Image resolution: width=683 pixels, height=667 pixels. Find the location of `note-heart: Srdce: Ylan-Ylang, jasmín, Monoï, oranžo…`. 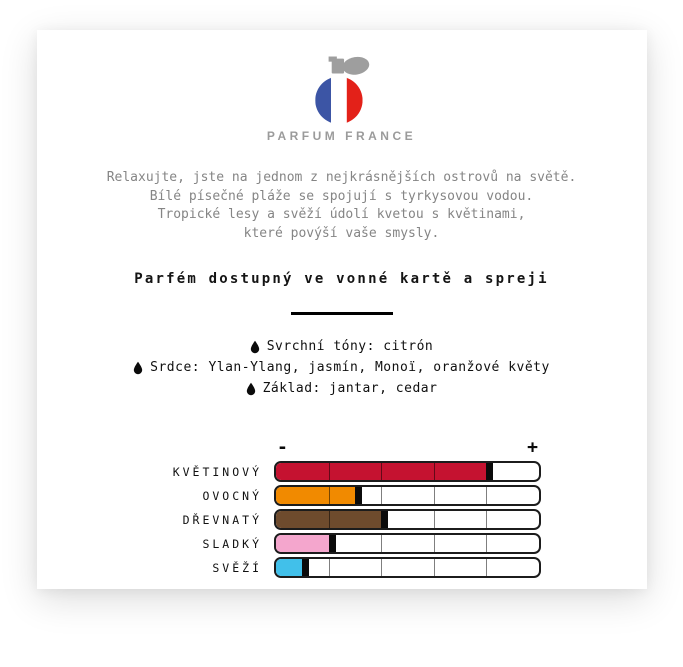

note-heart: Srdce: Ylan-Ylang, jasmín, Monoï, oranžo… is located at coordinates (342, 367).